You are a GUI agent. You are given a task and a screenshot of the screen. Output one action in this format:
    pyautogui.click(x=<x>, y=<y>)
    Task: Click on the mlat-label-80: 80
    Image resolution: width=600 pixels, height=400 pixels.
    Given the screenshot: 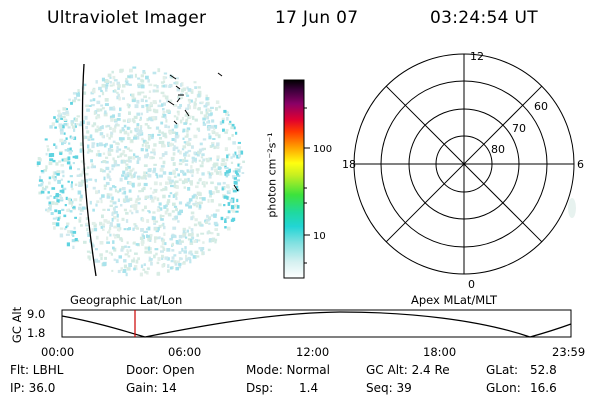 What is the action you would take?
    pyautogui.click(x=498, y=149)
    